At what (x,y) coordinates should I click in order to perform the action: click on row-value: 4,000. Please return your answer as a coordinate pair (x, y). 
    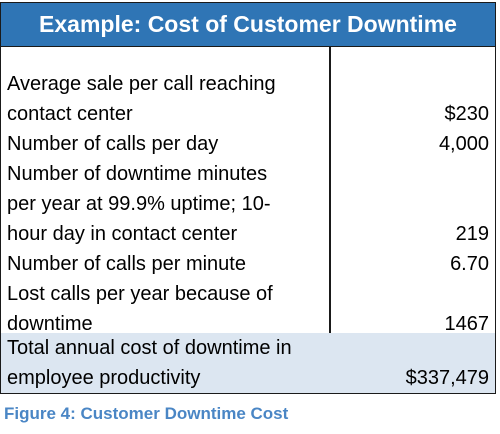
    Looking at the image, I should click on (463, 144).